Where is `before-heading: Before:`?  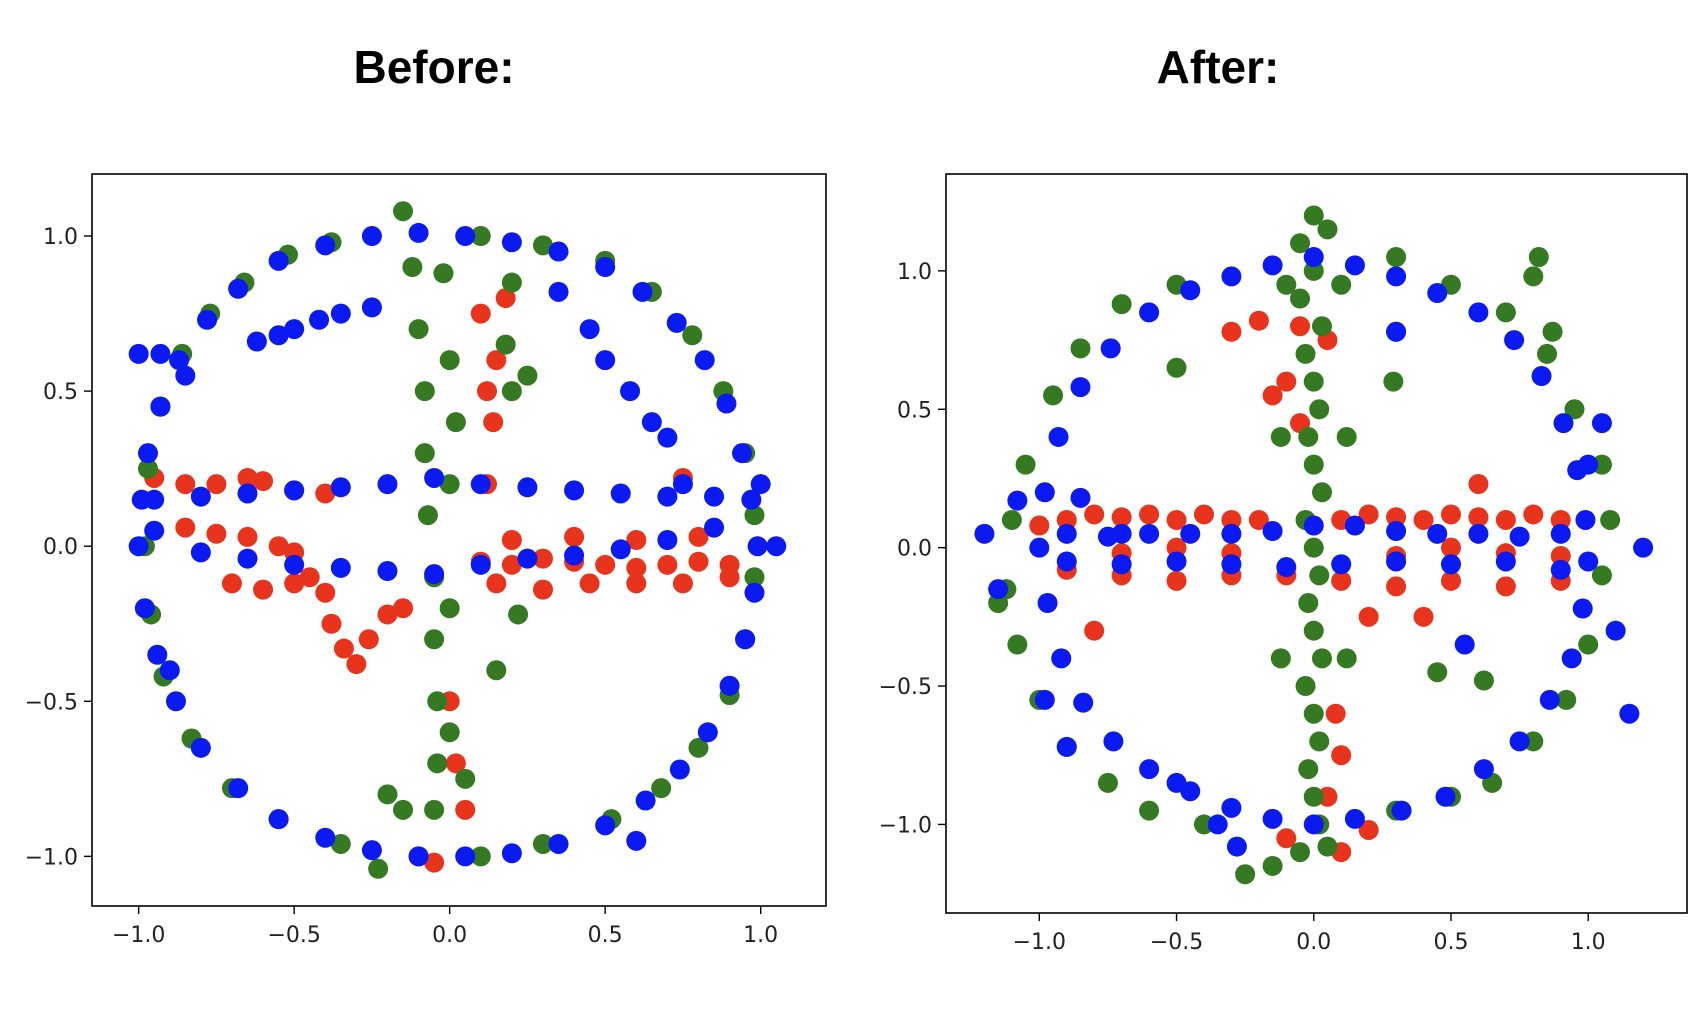 before-heading: Before: is located at coordinates (434, 67).